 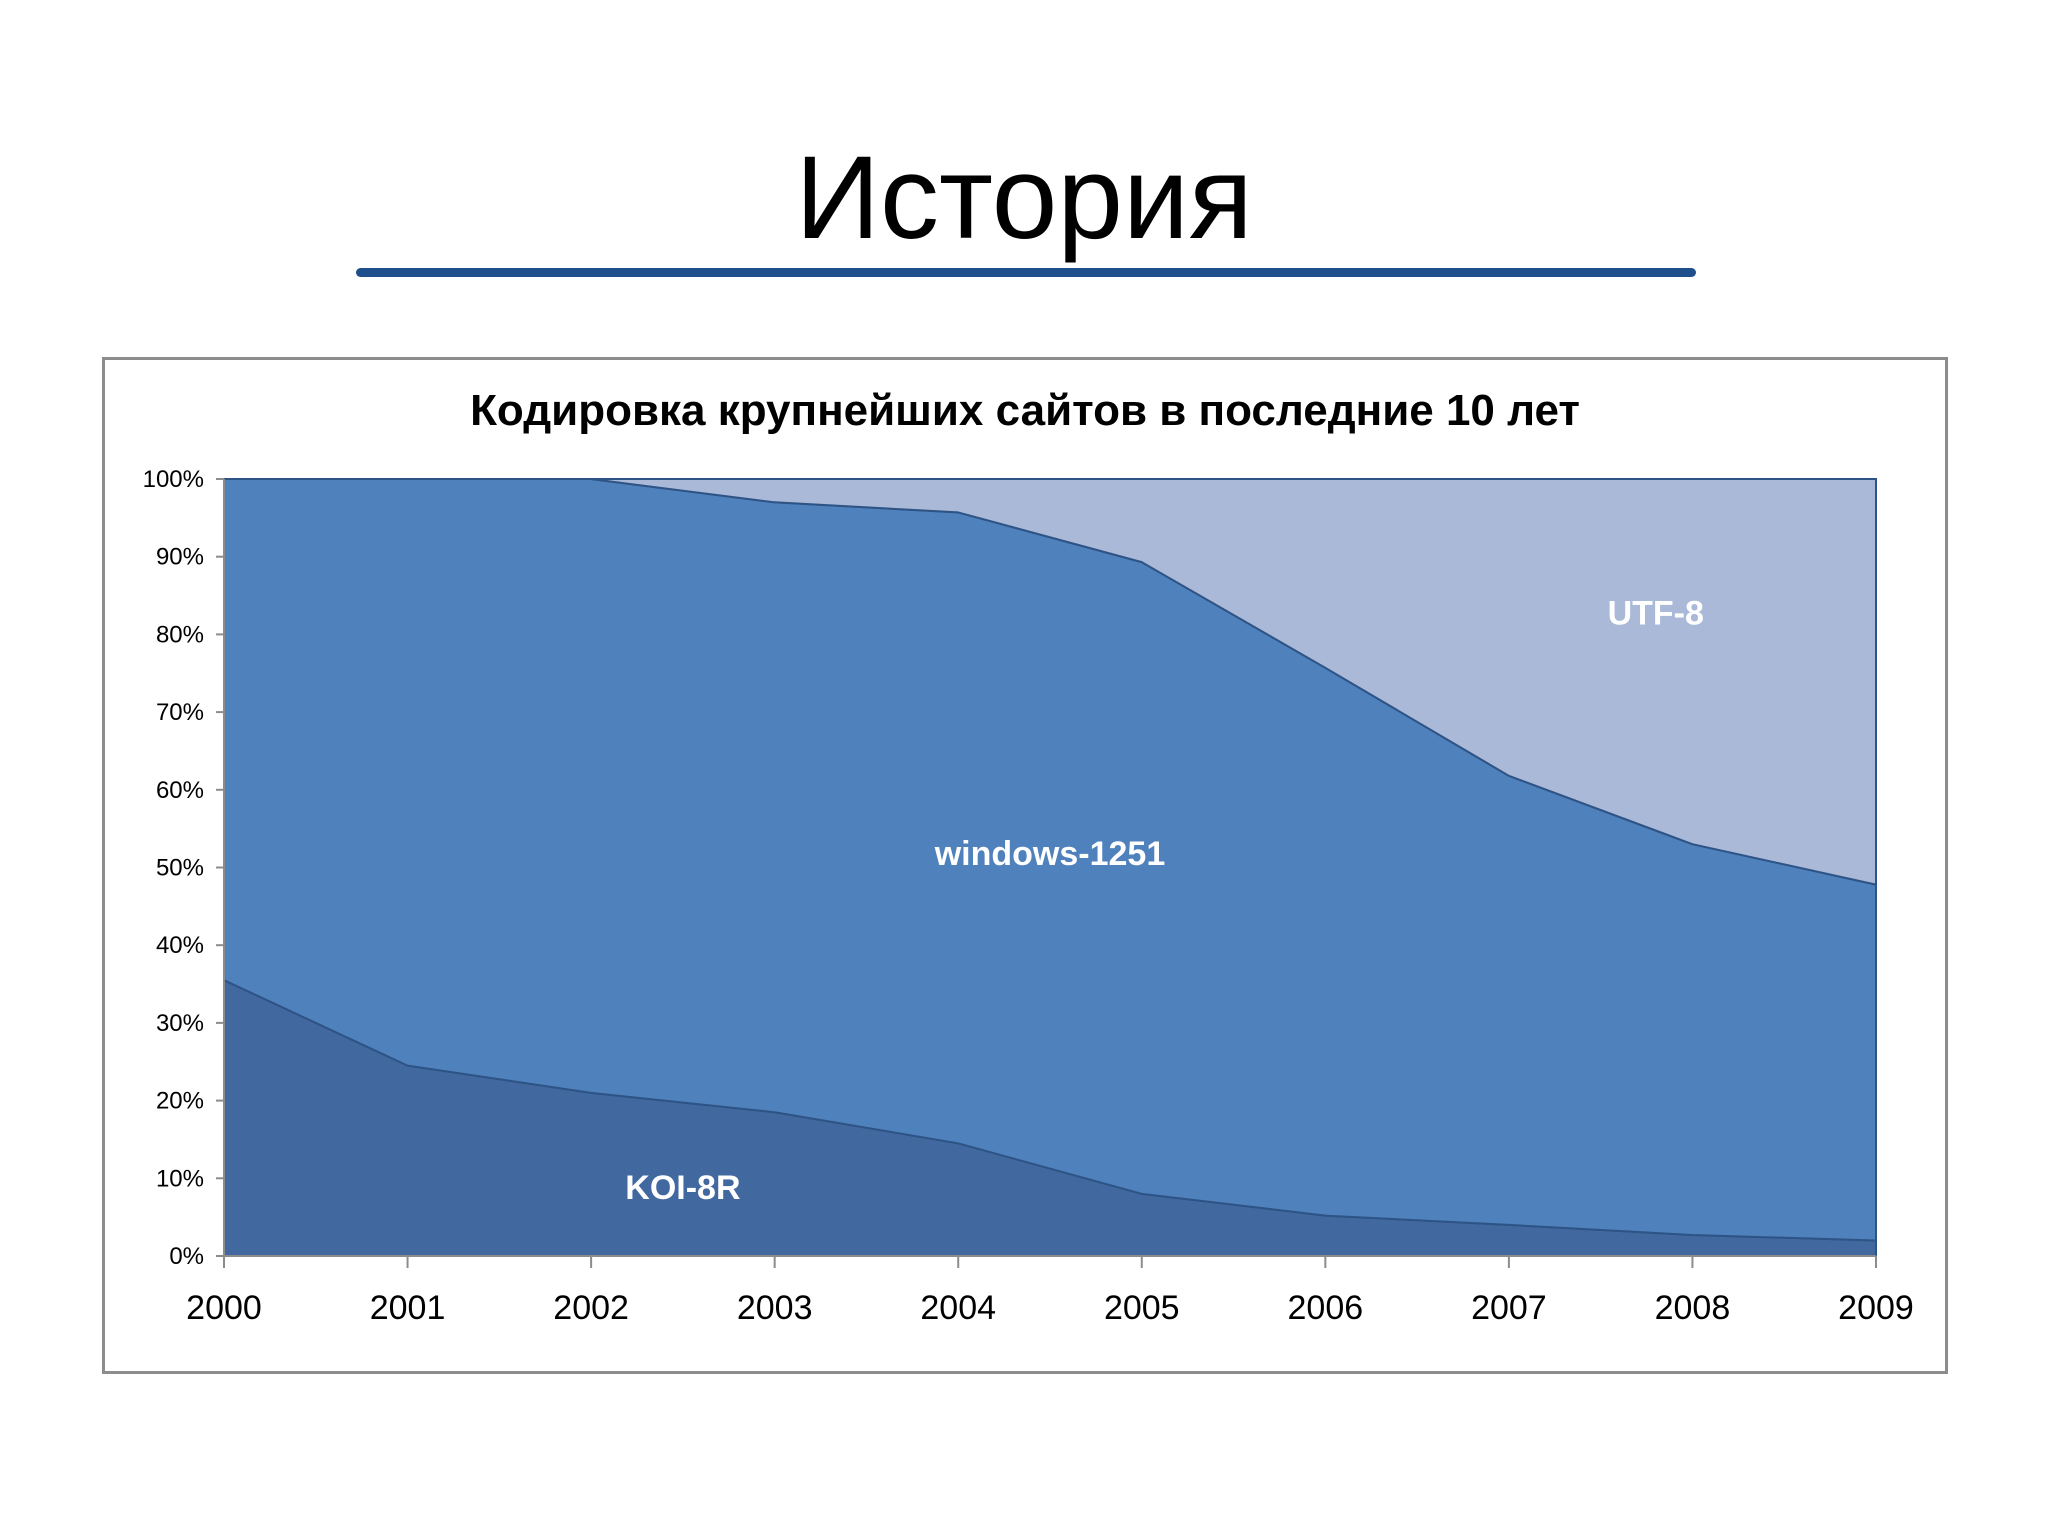 I want to click on y-axis: 0% 10% 20% 30% 40% 50% 60% 70% 80% 90% 100%, so click(x=184, y=868).